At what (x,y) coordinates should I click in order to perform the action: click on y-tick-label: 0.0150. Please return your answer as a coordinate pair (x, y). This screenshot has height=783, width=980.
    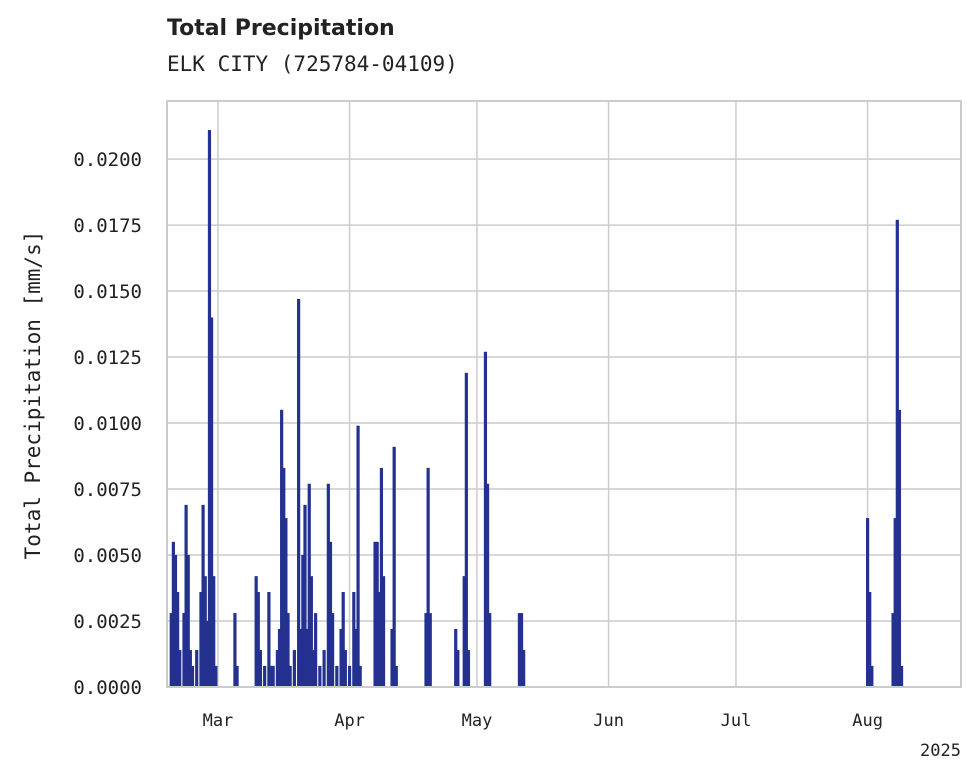
    Looking at the image, I should click on (107, 292).